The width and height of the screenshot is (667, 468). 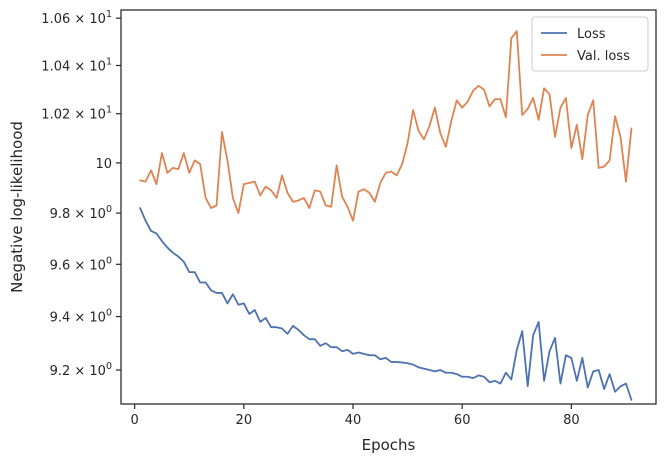 What do you see at coordinates (76, 114) in the screenshot?
I see `y-tick-label: 1.02 × 10¹` at bounding box center [76, 114].